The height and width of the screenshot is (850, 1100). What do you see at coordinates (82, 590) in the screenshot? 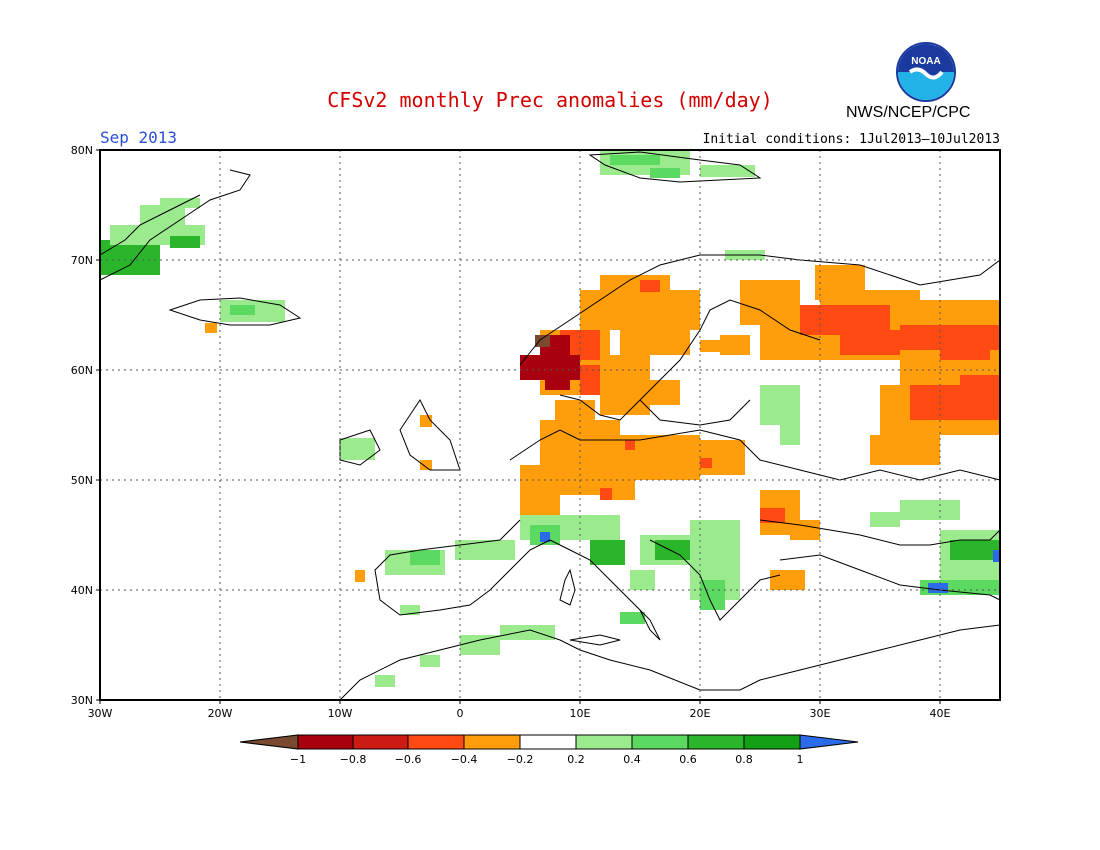
I see `lat-label-40n: 40N` at bounding box center [82, 590].